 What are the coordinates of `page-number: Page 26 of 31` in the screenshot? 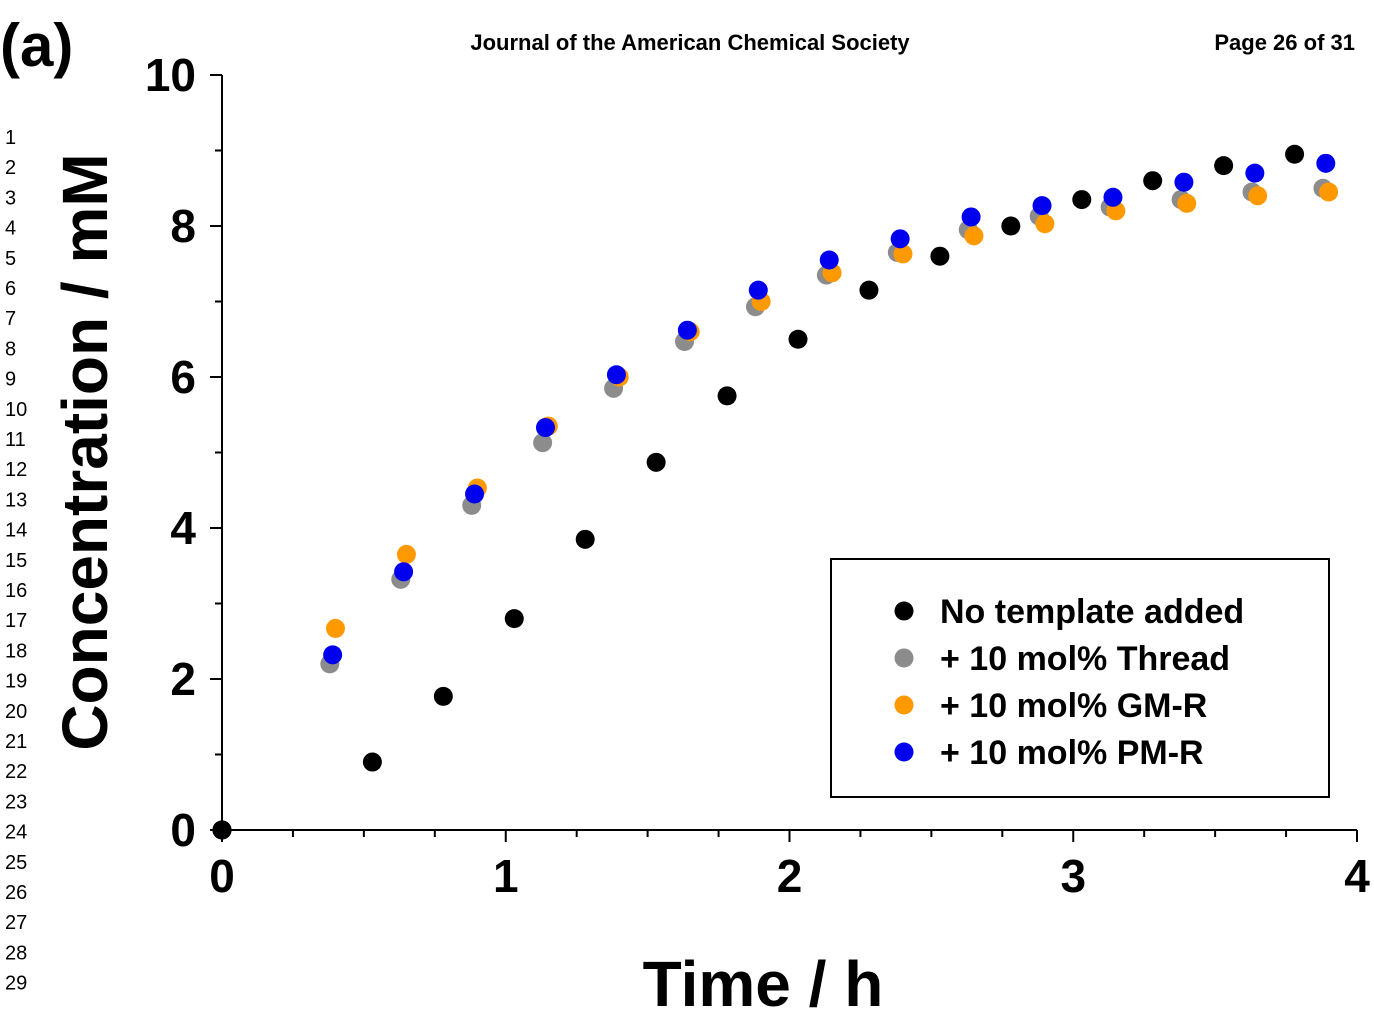 It's located at (1284, 42).